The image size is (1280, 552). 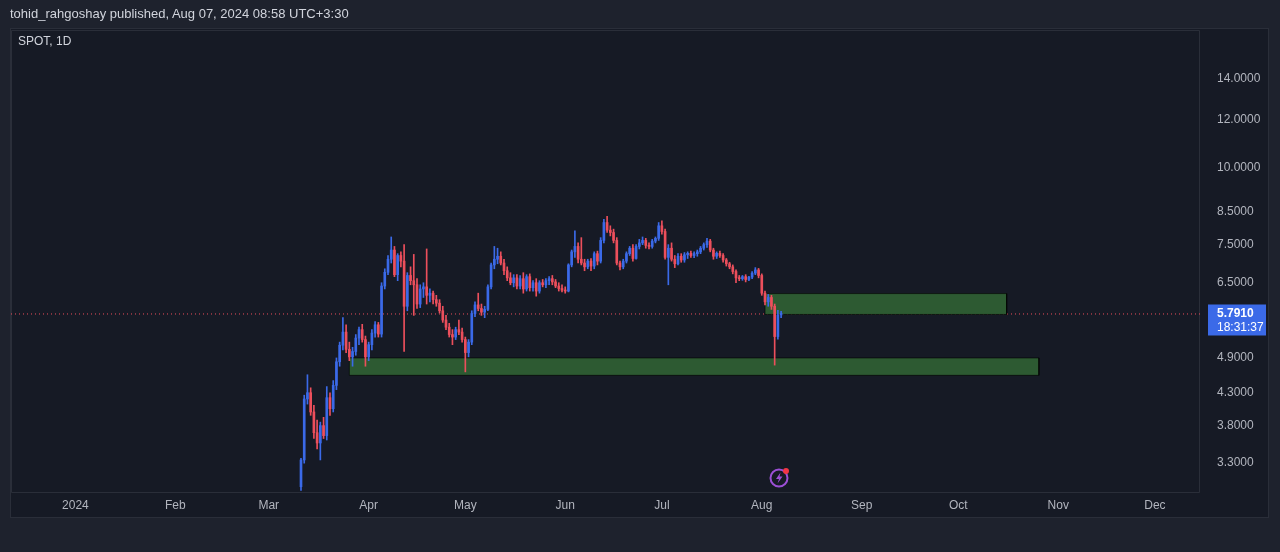 What do you see at coordinates (179, 13) in the screenshot?
I see `text: tohid_rahgoshay published, Aug 07, 2024 08:58 UTC+3:30` at bounding box center [179, 13].